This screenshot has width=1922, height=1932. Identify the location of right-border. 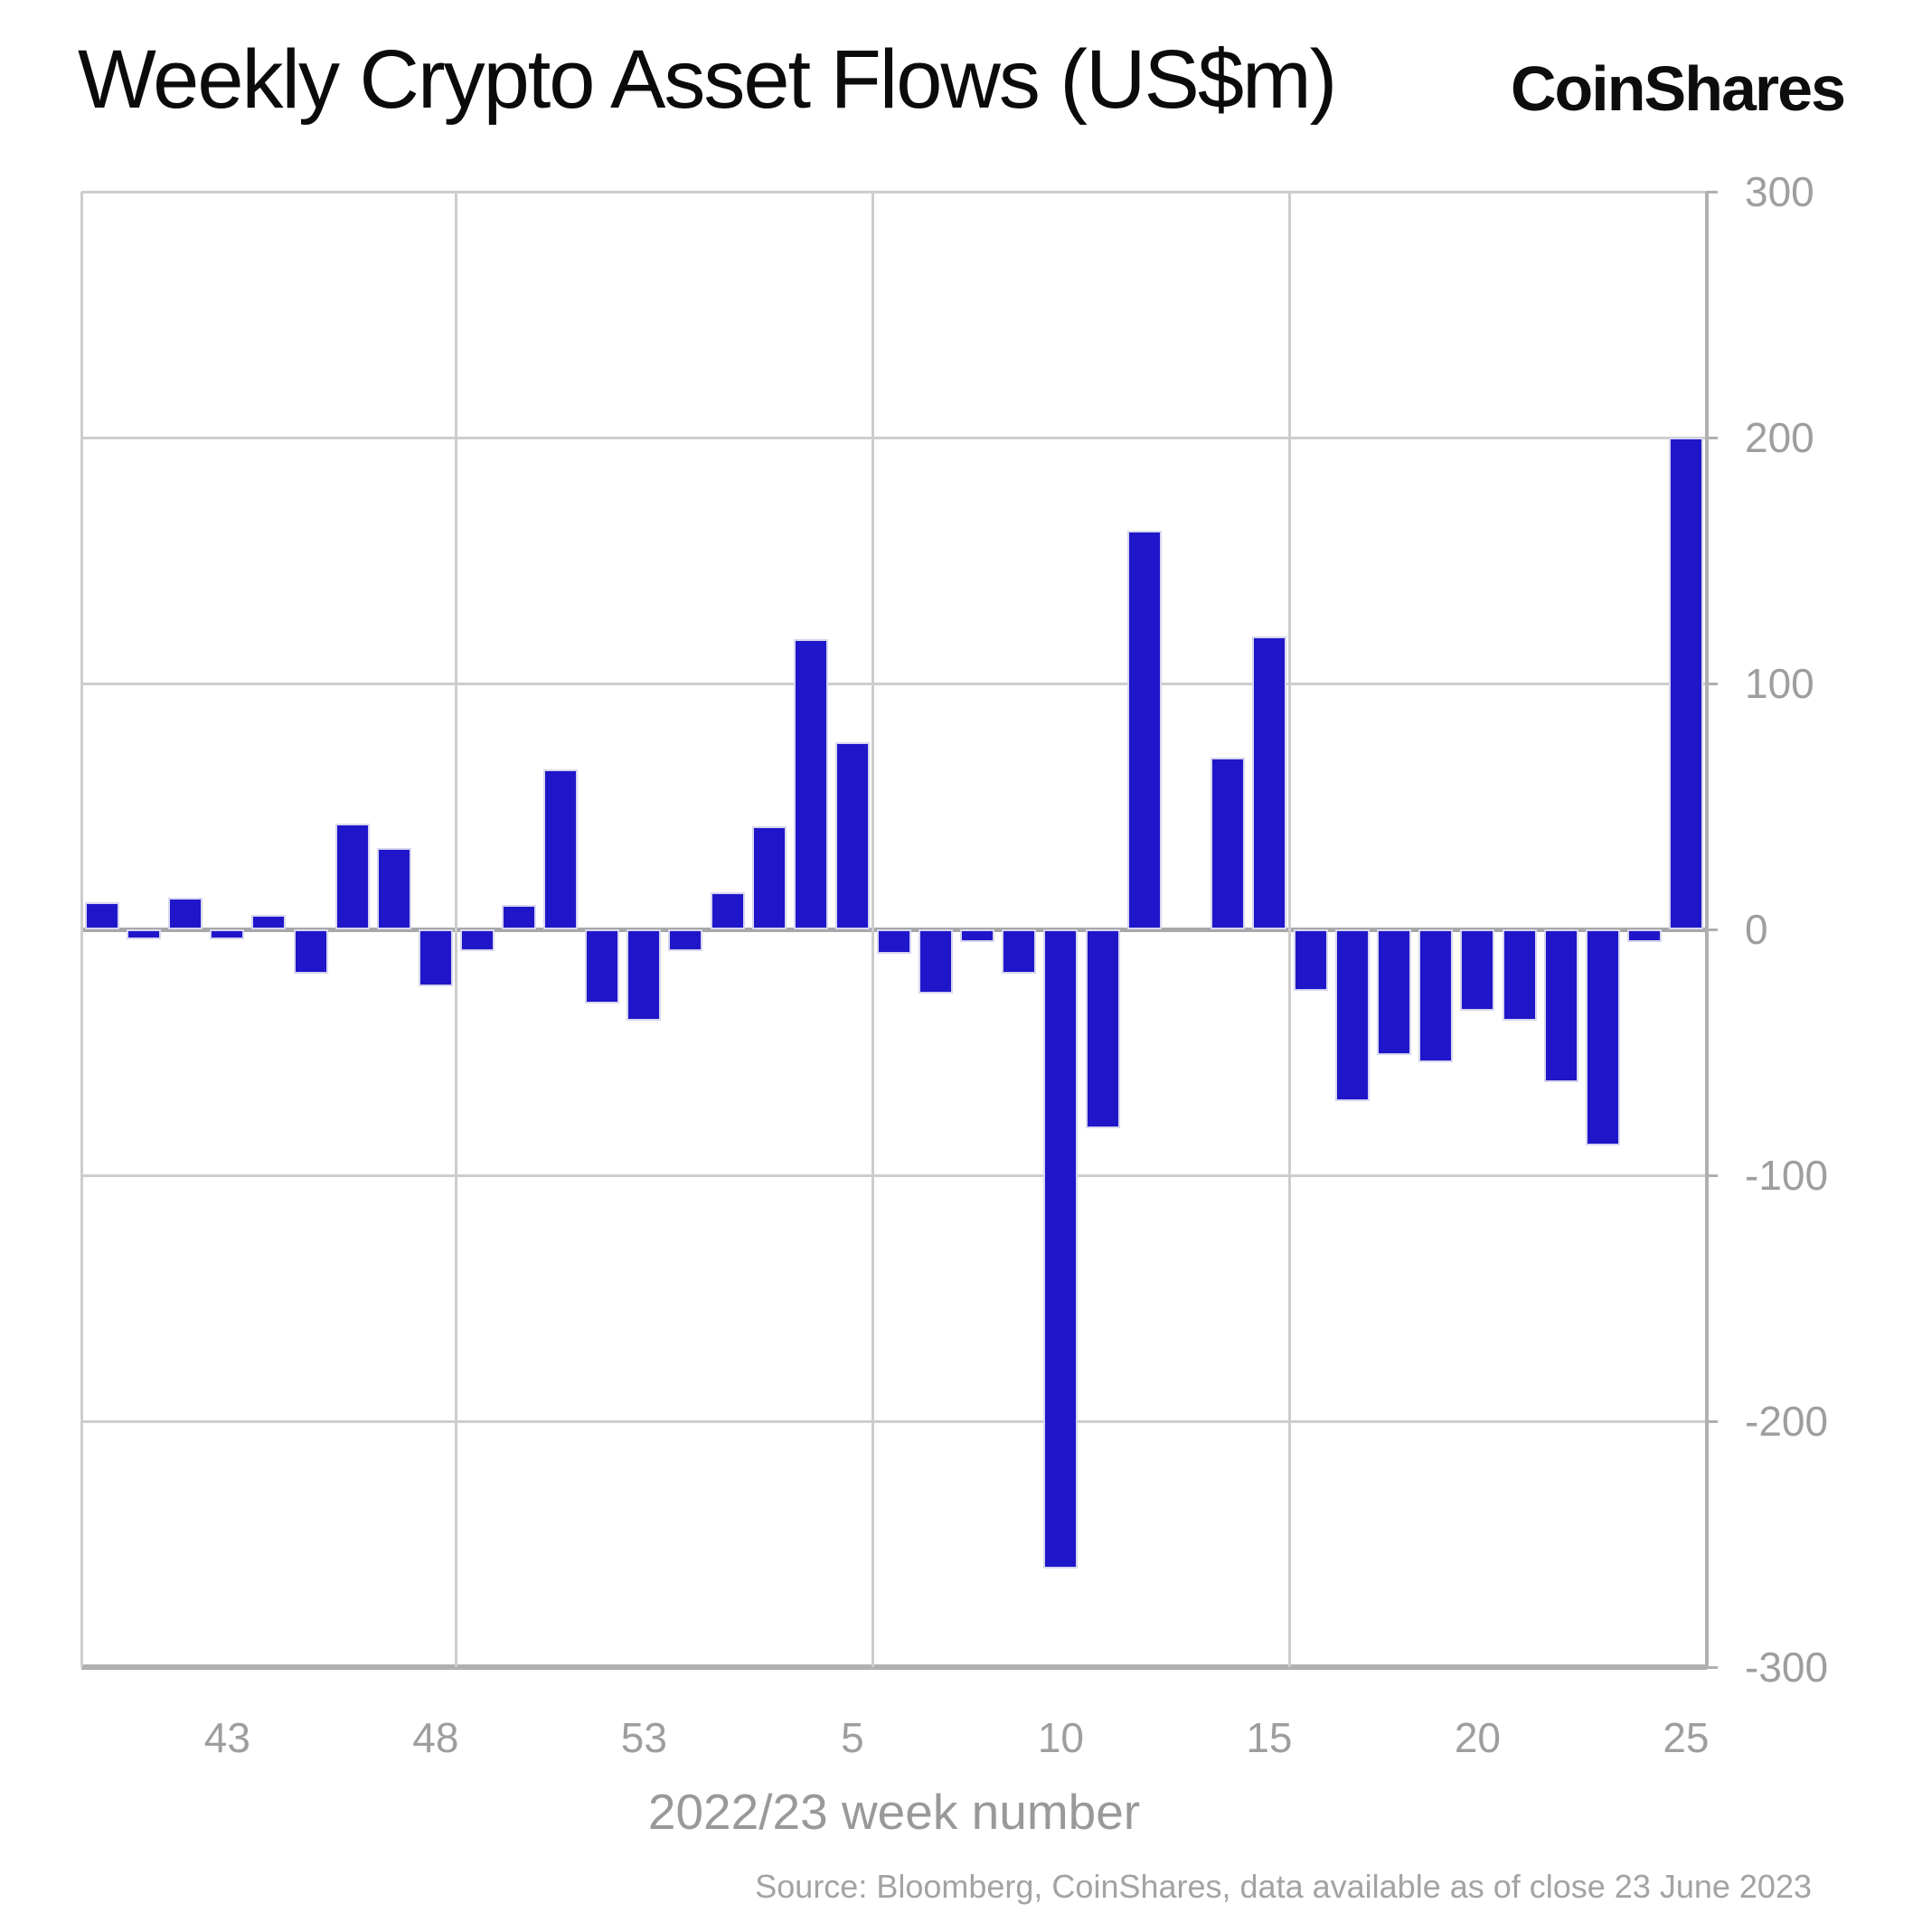
(1707, 929).